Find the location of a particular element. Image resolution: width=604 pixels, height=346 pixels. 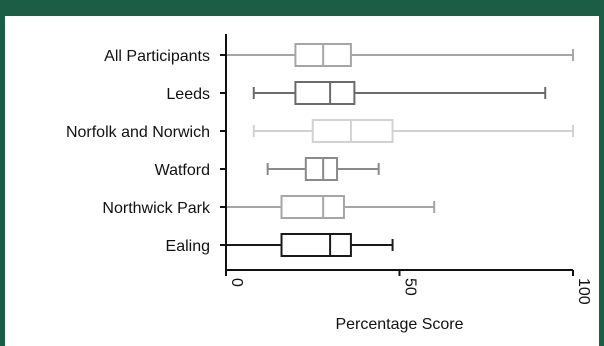

x-axis-title: Percentage Score is located at coordinates (399, 324).